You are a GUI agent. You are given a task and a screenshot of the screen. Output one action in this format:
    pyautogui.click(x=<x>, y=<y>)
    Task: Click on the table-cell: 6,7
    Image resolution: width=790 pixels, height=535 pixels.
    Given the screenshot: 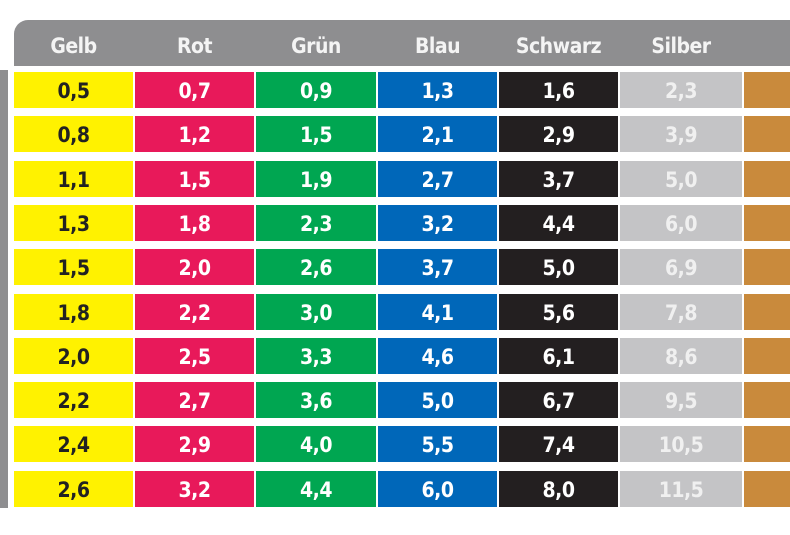 What is the action you would take?
    pyautogui.click(x=558, y=400)
    